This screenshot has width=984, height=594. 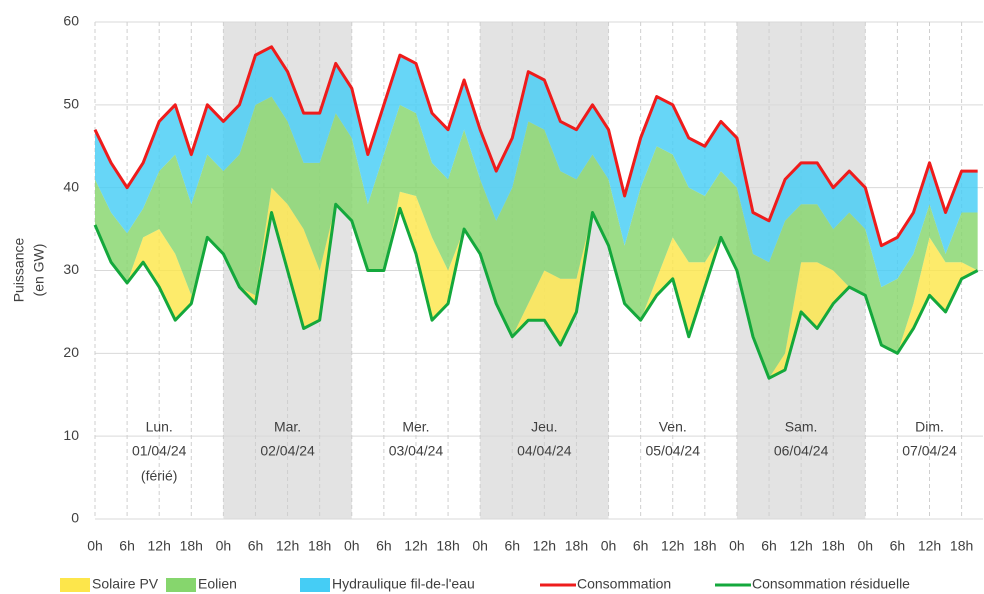 I want to click on legend-label: Consommation résiduelle, so click(x=831, y=584).